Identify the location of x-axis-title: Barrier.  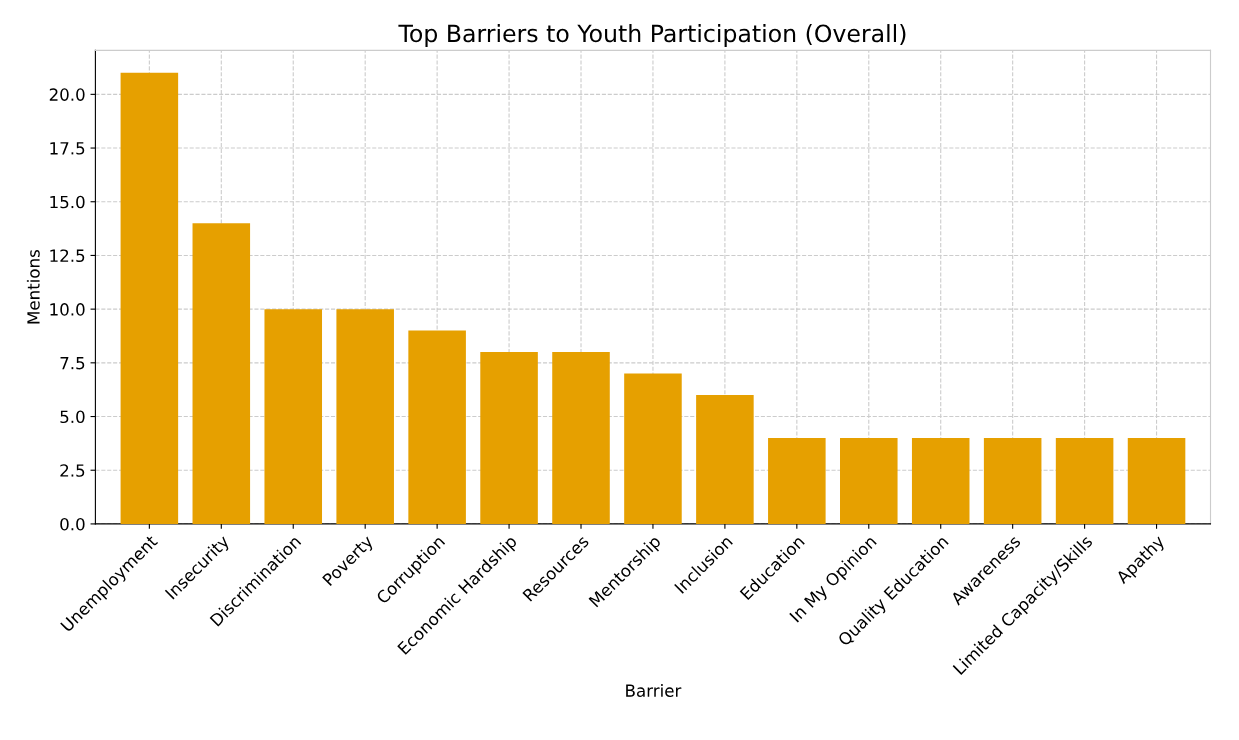
(654, 690).